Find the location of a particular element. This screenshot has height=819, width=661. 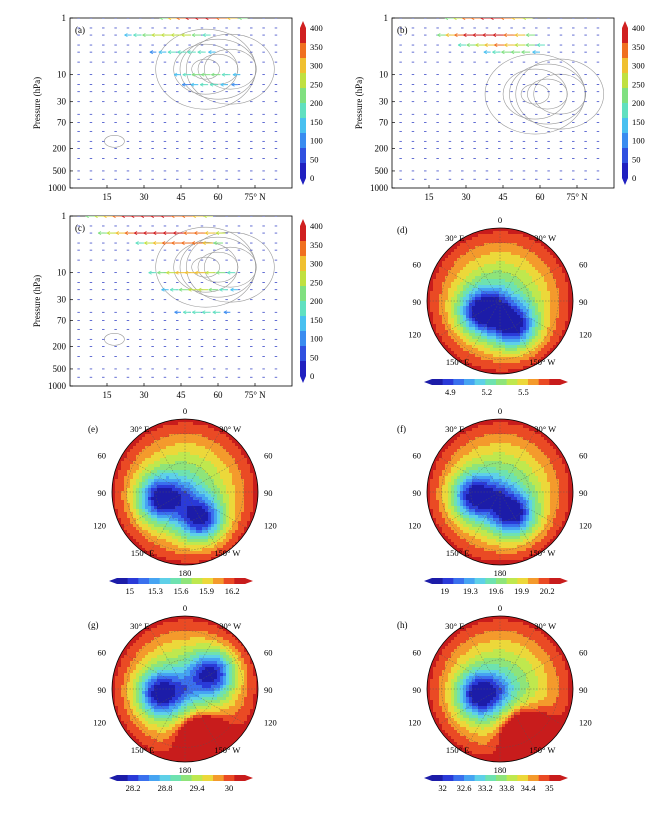

y-tick-label: 10 is located at coordinates (62, 75).